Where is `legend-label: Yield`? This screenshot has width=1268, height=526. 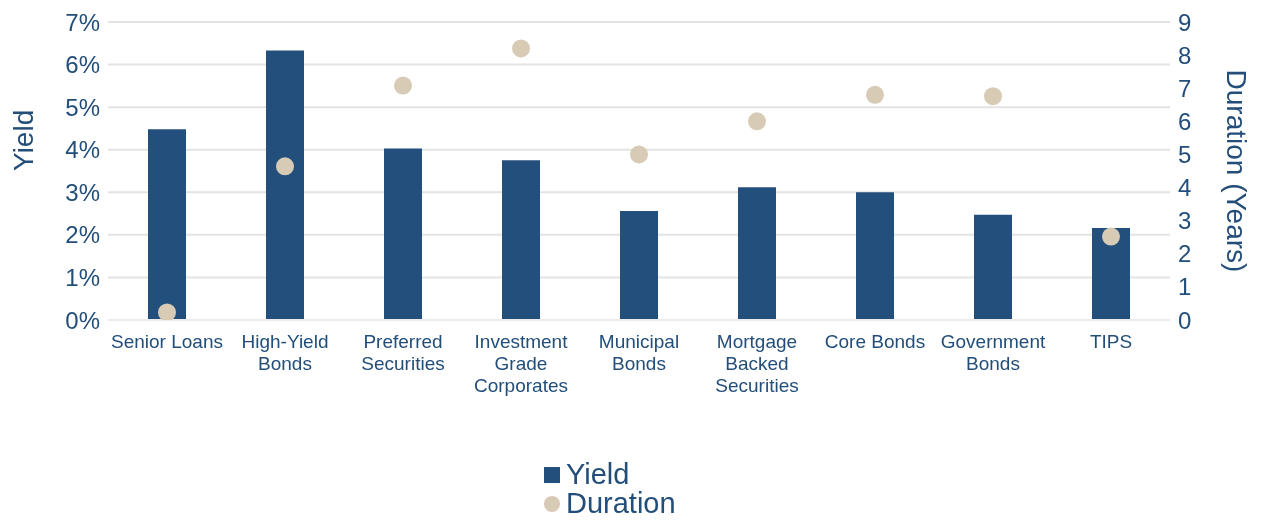 legend-label: Yield is located at coordinates (598, 474).